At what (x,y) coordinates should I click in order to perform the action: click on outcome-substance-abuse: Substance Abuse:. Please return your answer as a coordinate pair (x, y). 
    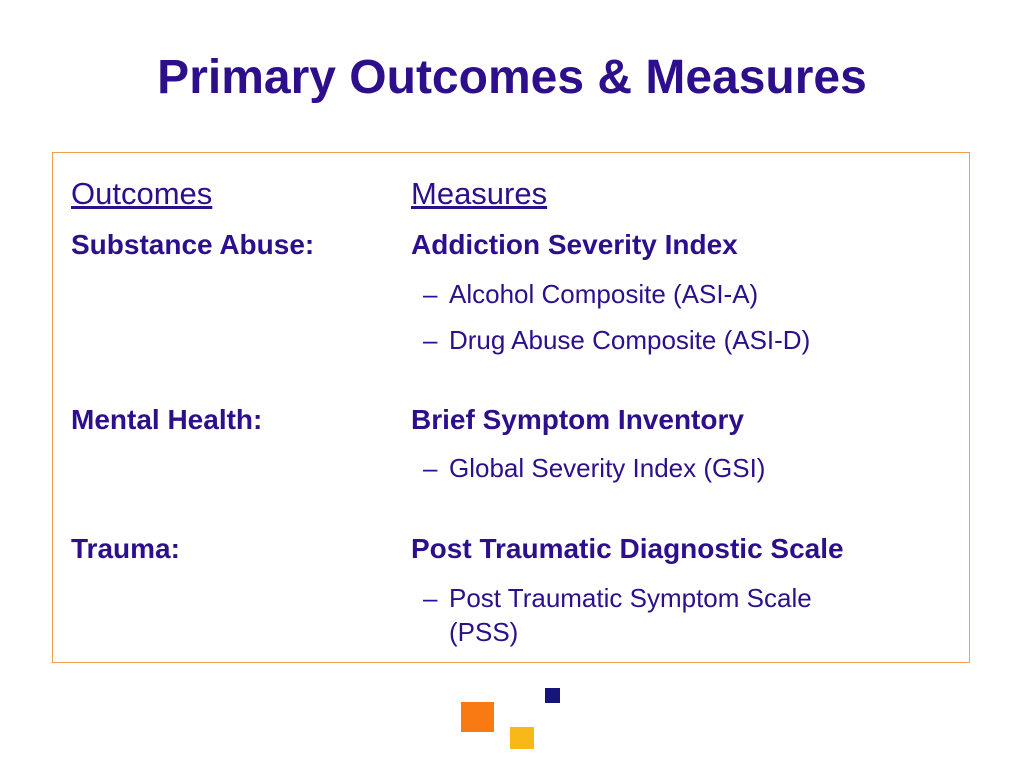
    Looking at the image, I should click on (193, 244).